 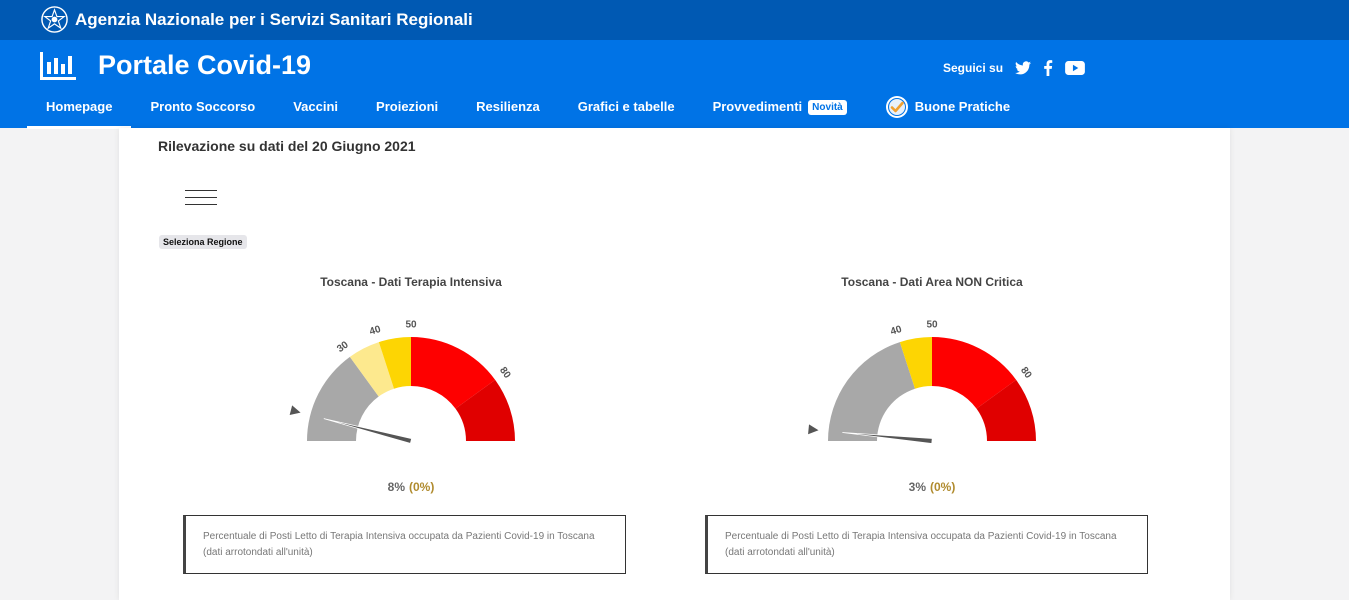 What do you see at coordinates (757, 106) in the screenshot?
I see `nav-label: Provvedimenti` at bounding box center [757, 106].